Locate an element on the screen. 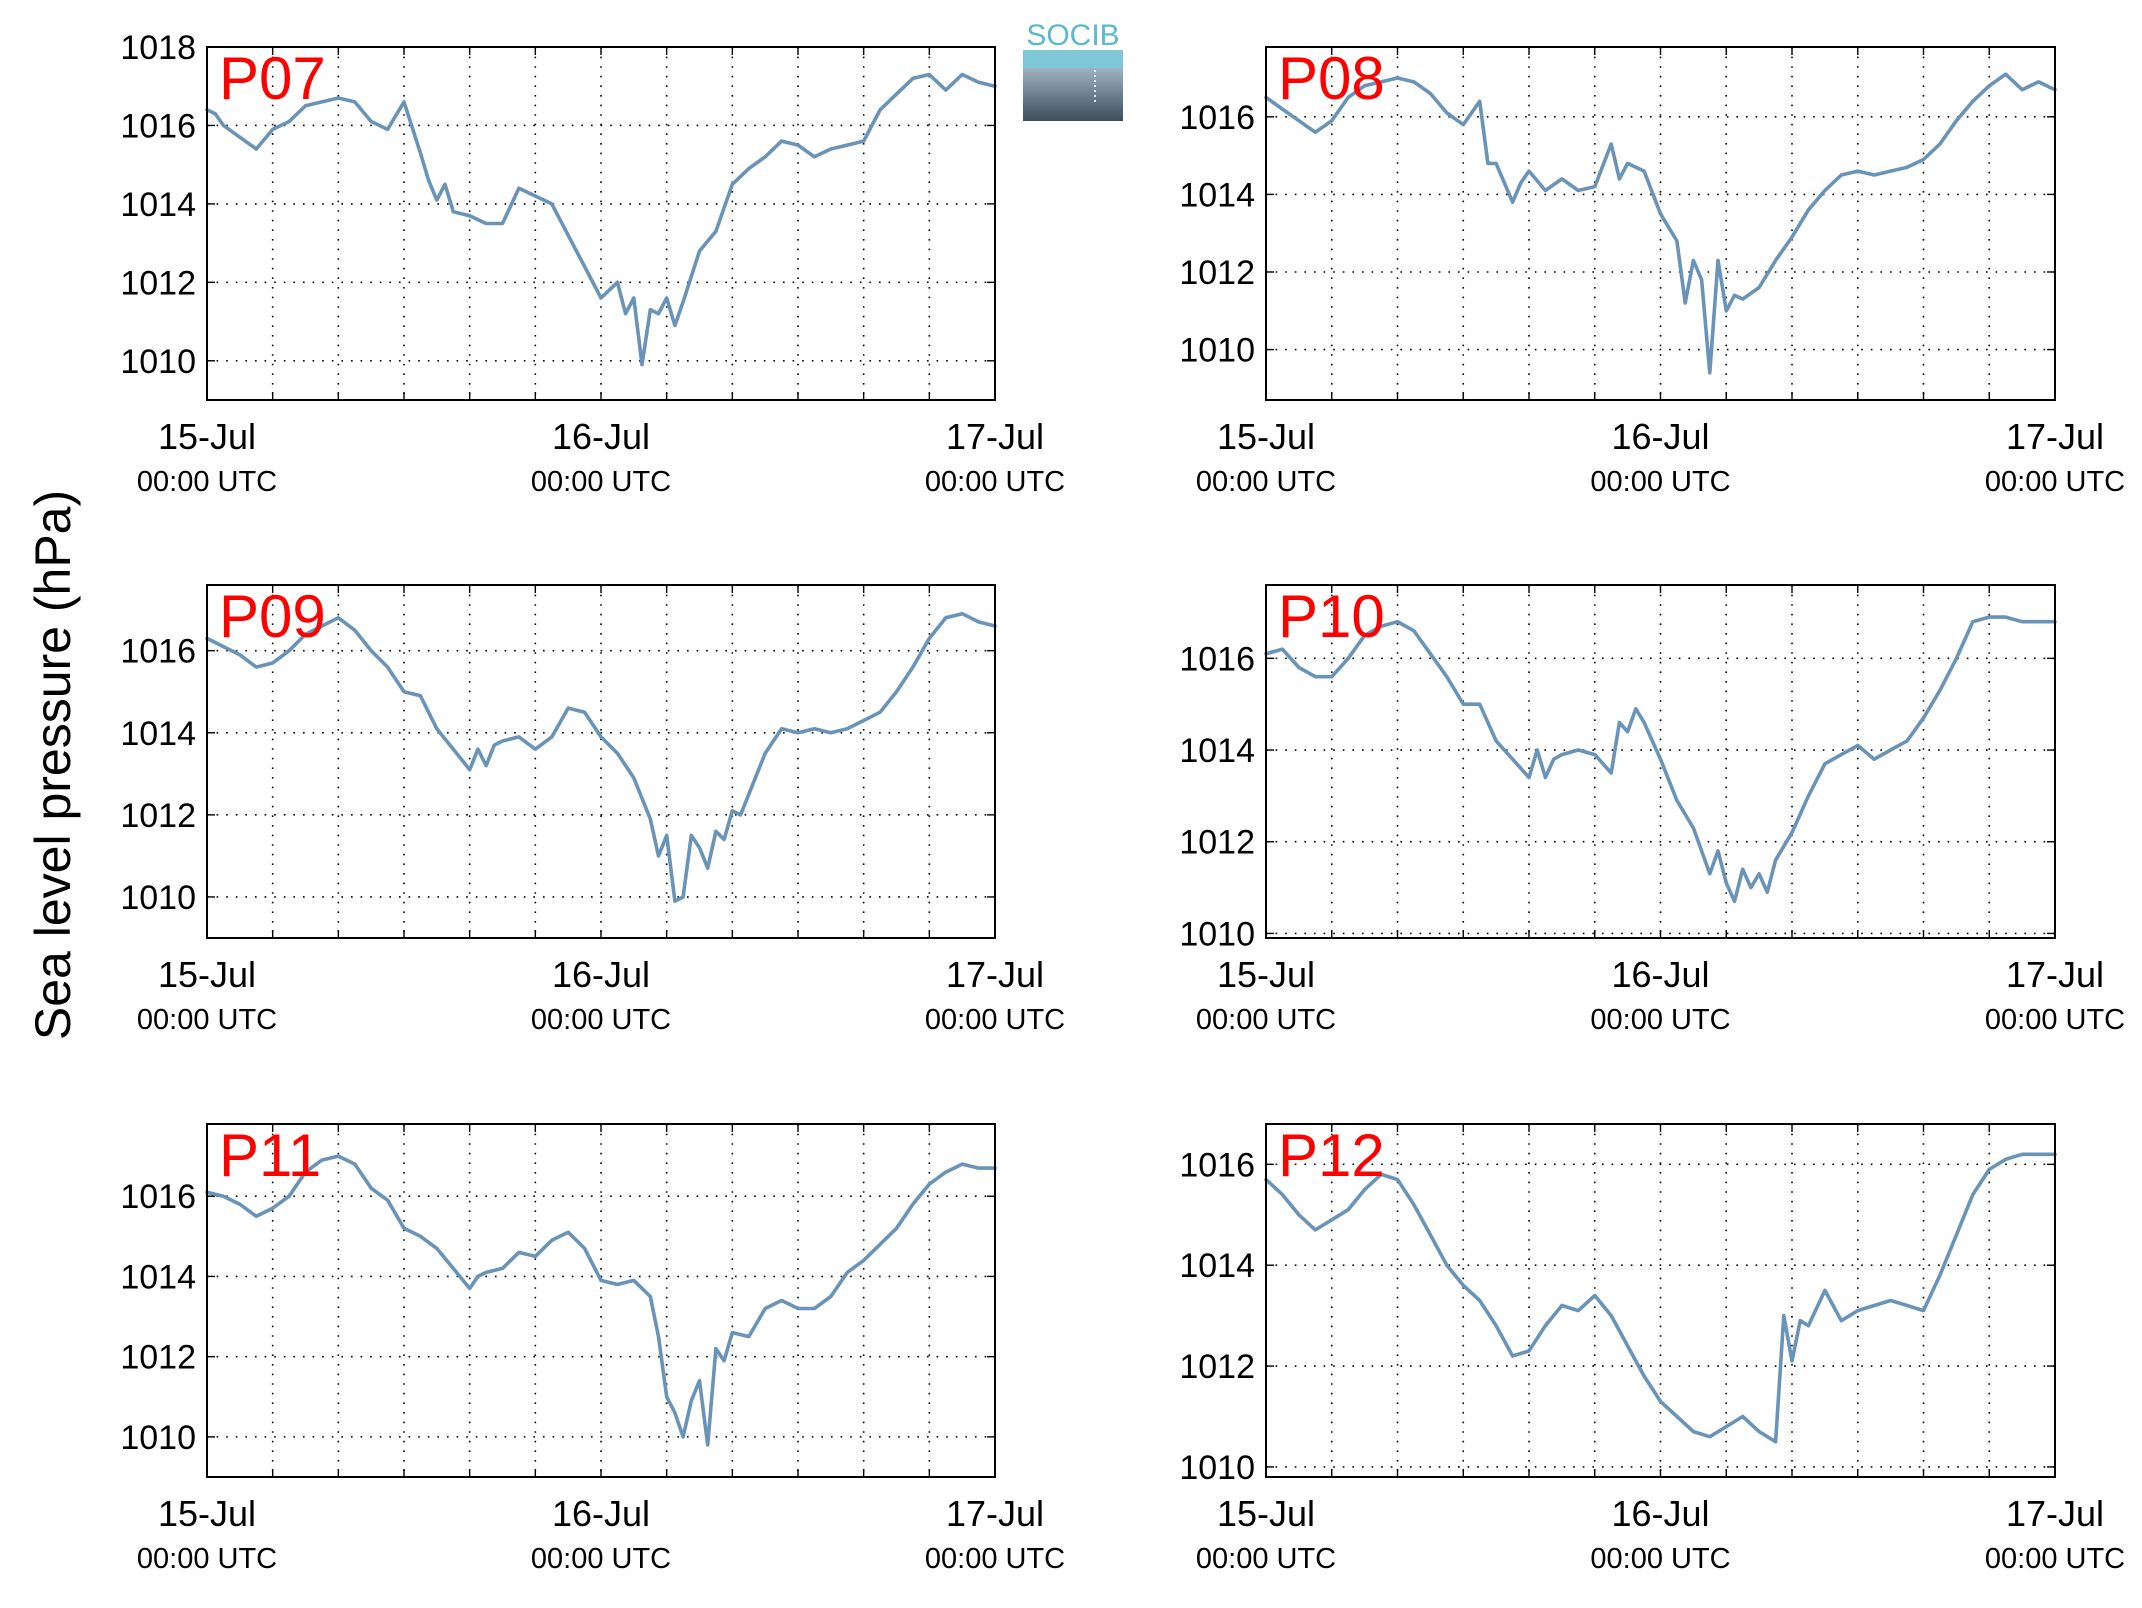 The height and width of the screenshot is (1608, 2142). station-label-p12: P12 is located at coordinates (1331, 1155).